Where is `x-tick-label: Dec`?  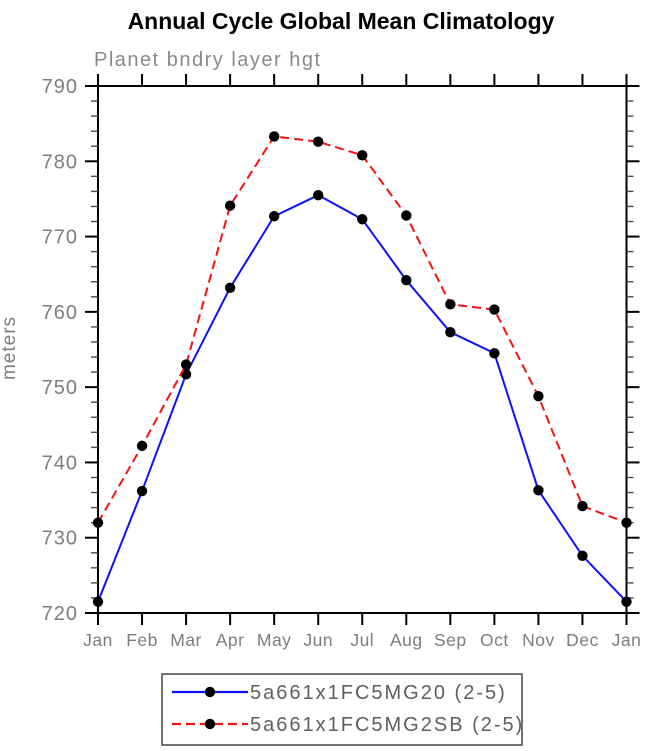
x-tick-label: Dec is located at coordinates (582, 640).